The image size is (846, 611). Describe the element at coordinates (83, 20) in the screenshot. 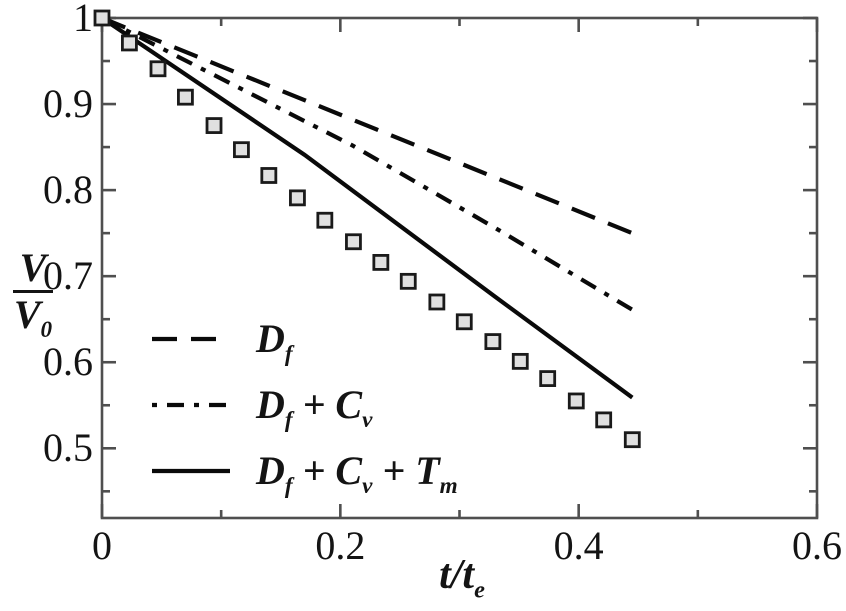

I see `y-tick-label: 1` at that location.